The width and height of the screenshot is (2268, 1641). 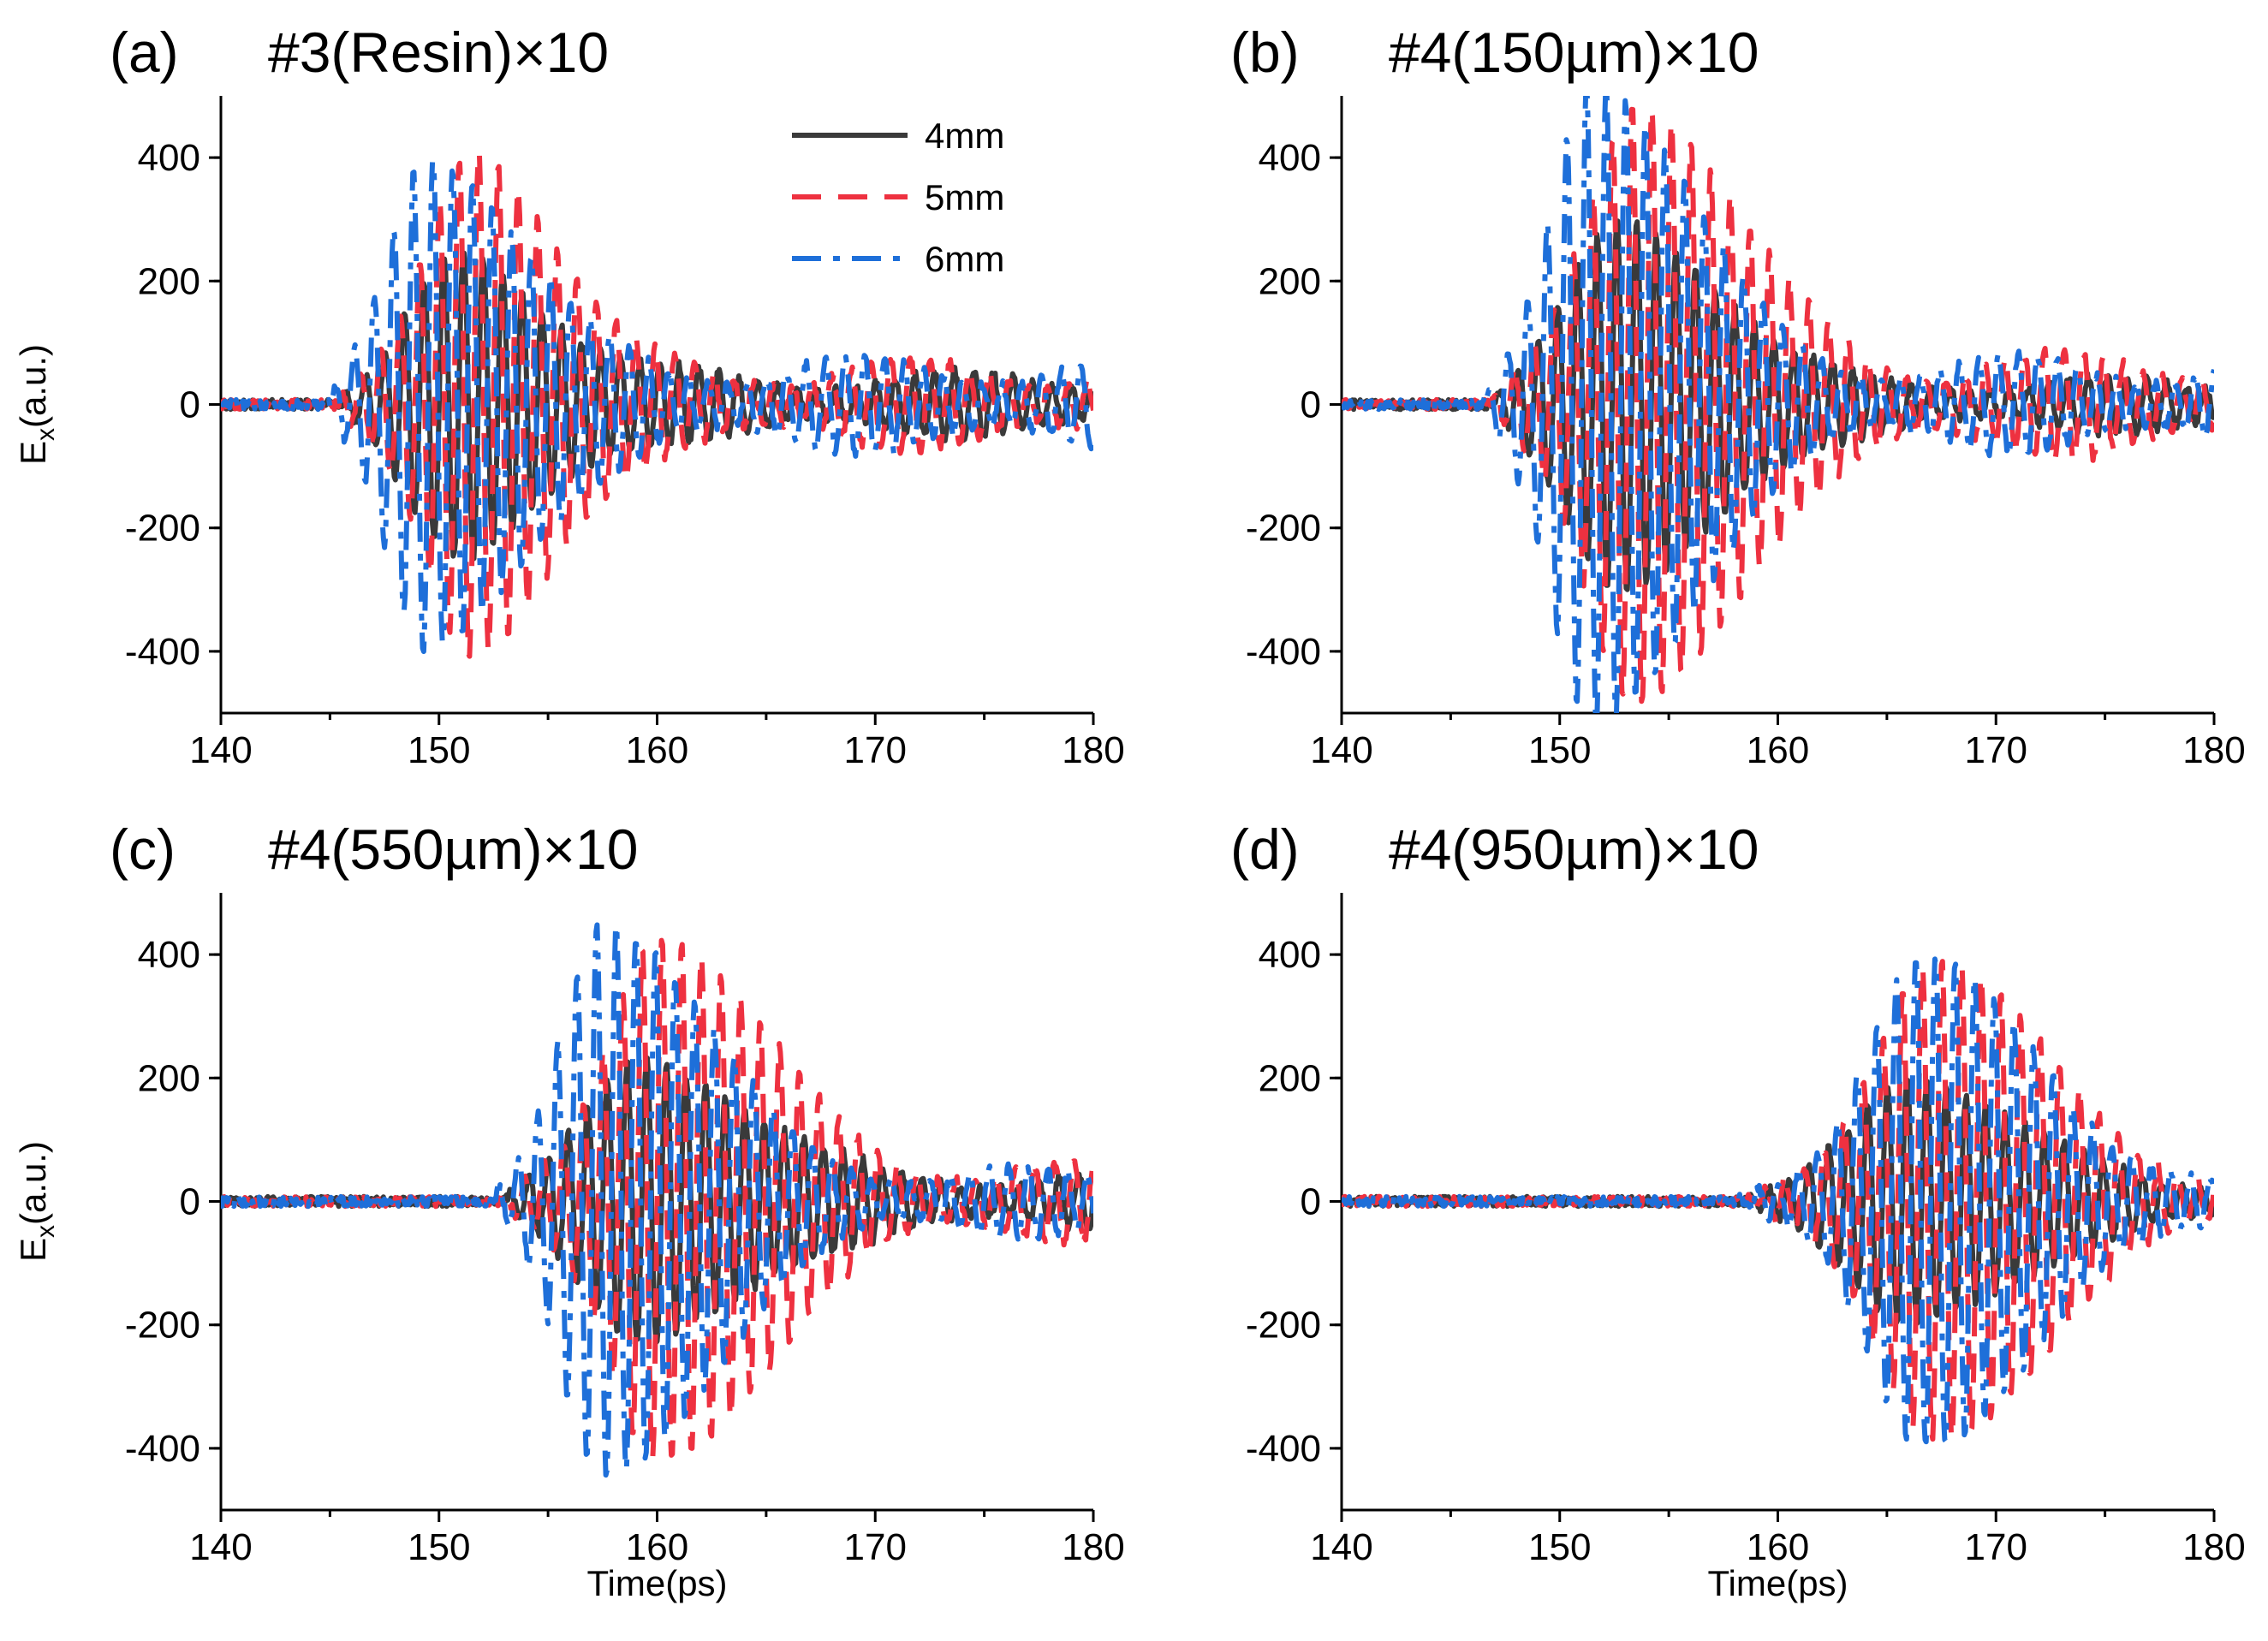 What do you see at coordinates (1574, 850) in the screenshot?
I see `panel-title: #4(950µm)×10` at bounding box center [1574, 850].